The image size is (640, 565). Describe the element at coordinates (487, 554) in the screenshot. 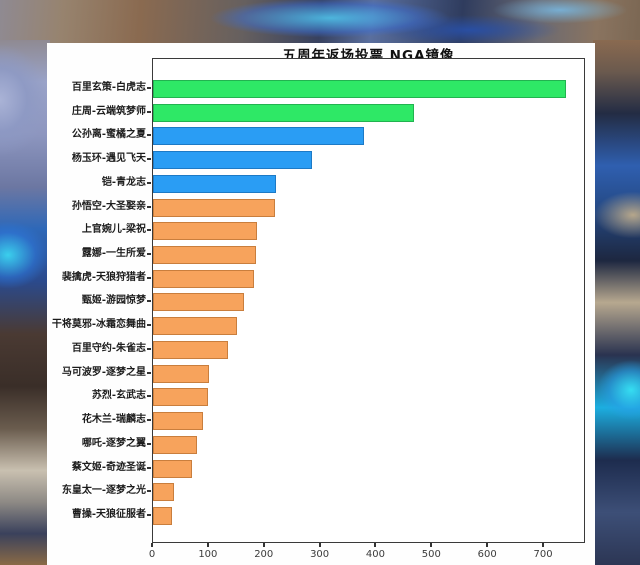

I see `x-tick-label: 600` at that location.